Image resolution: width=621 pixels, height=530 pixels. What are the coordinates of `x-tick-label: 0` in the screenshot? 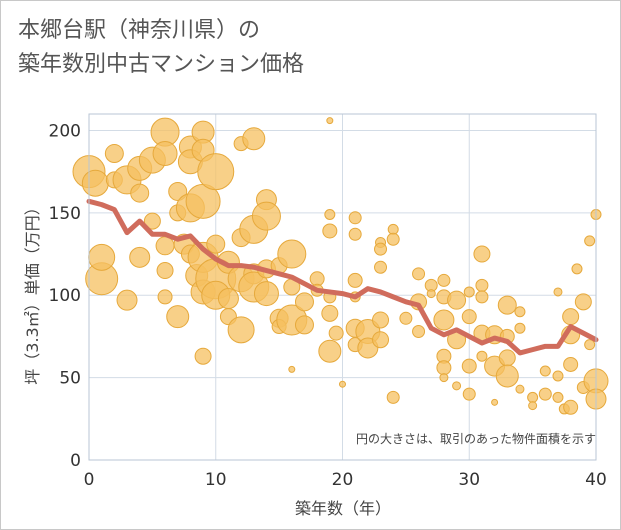 It's located at (89, 480).